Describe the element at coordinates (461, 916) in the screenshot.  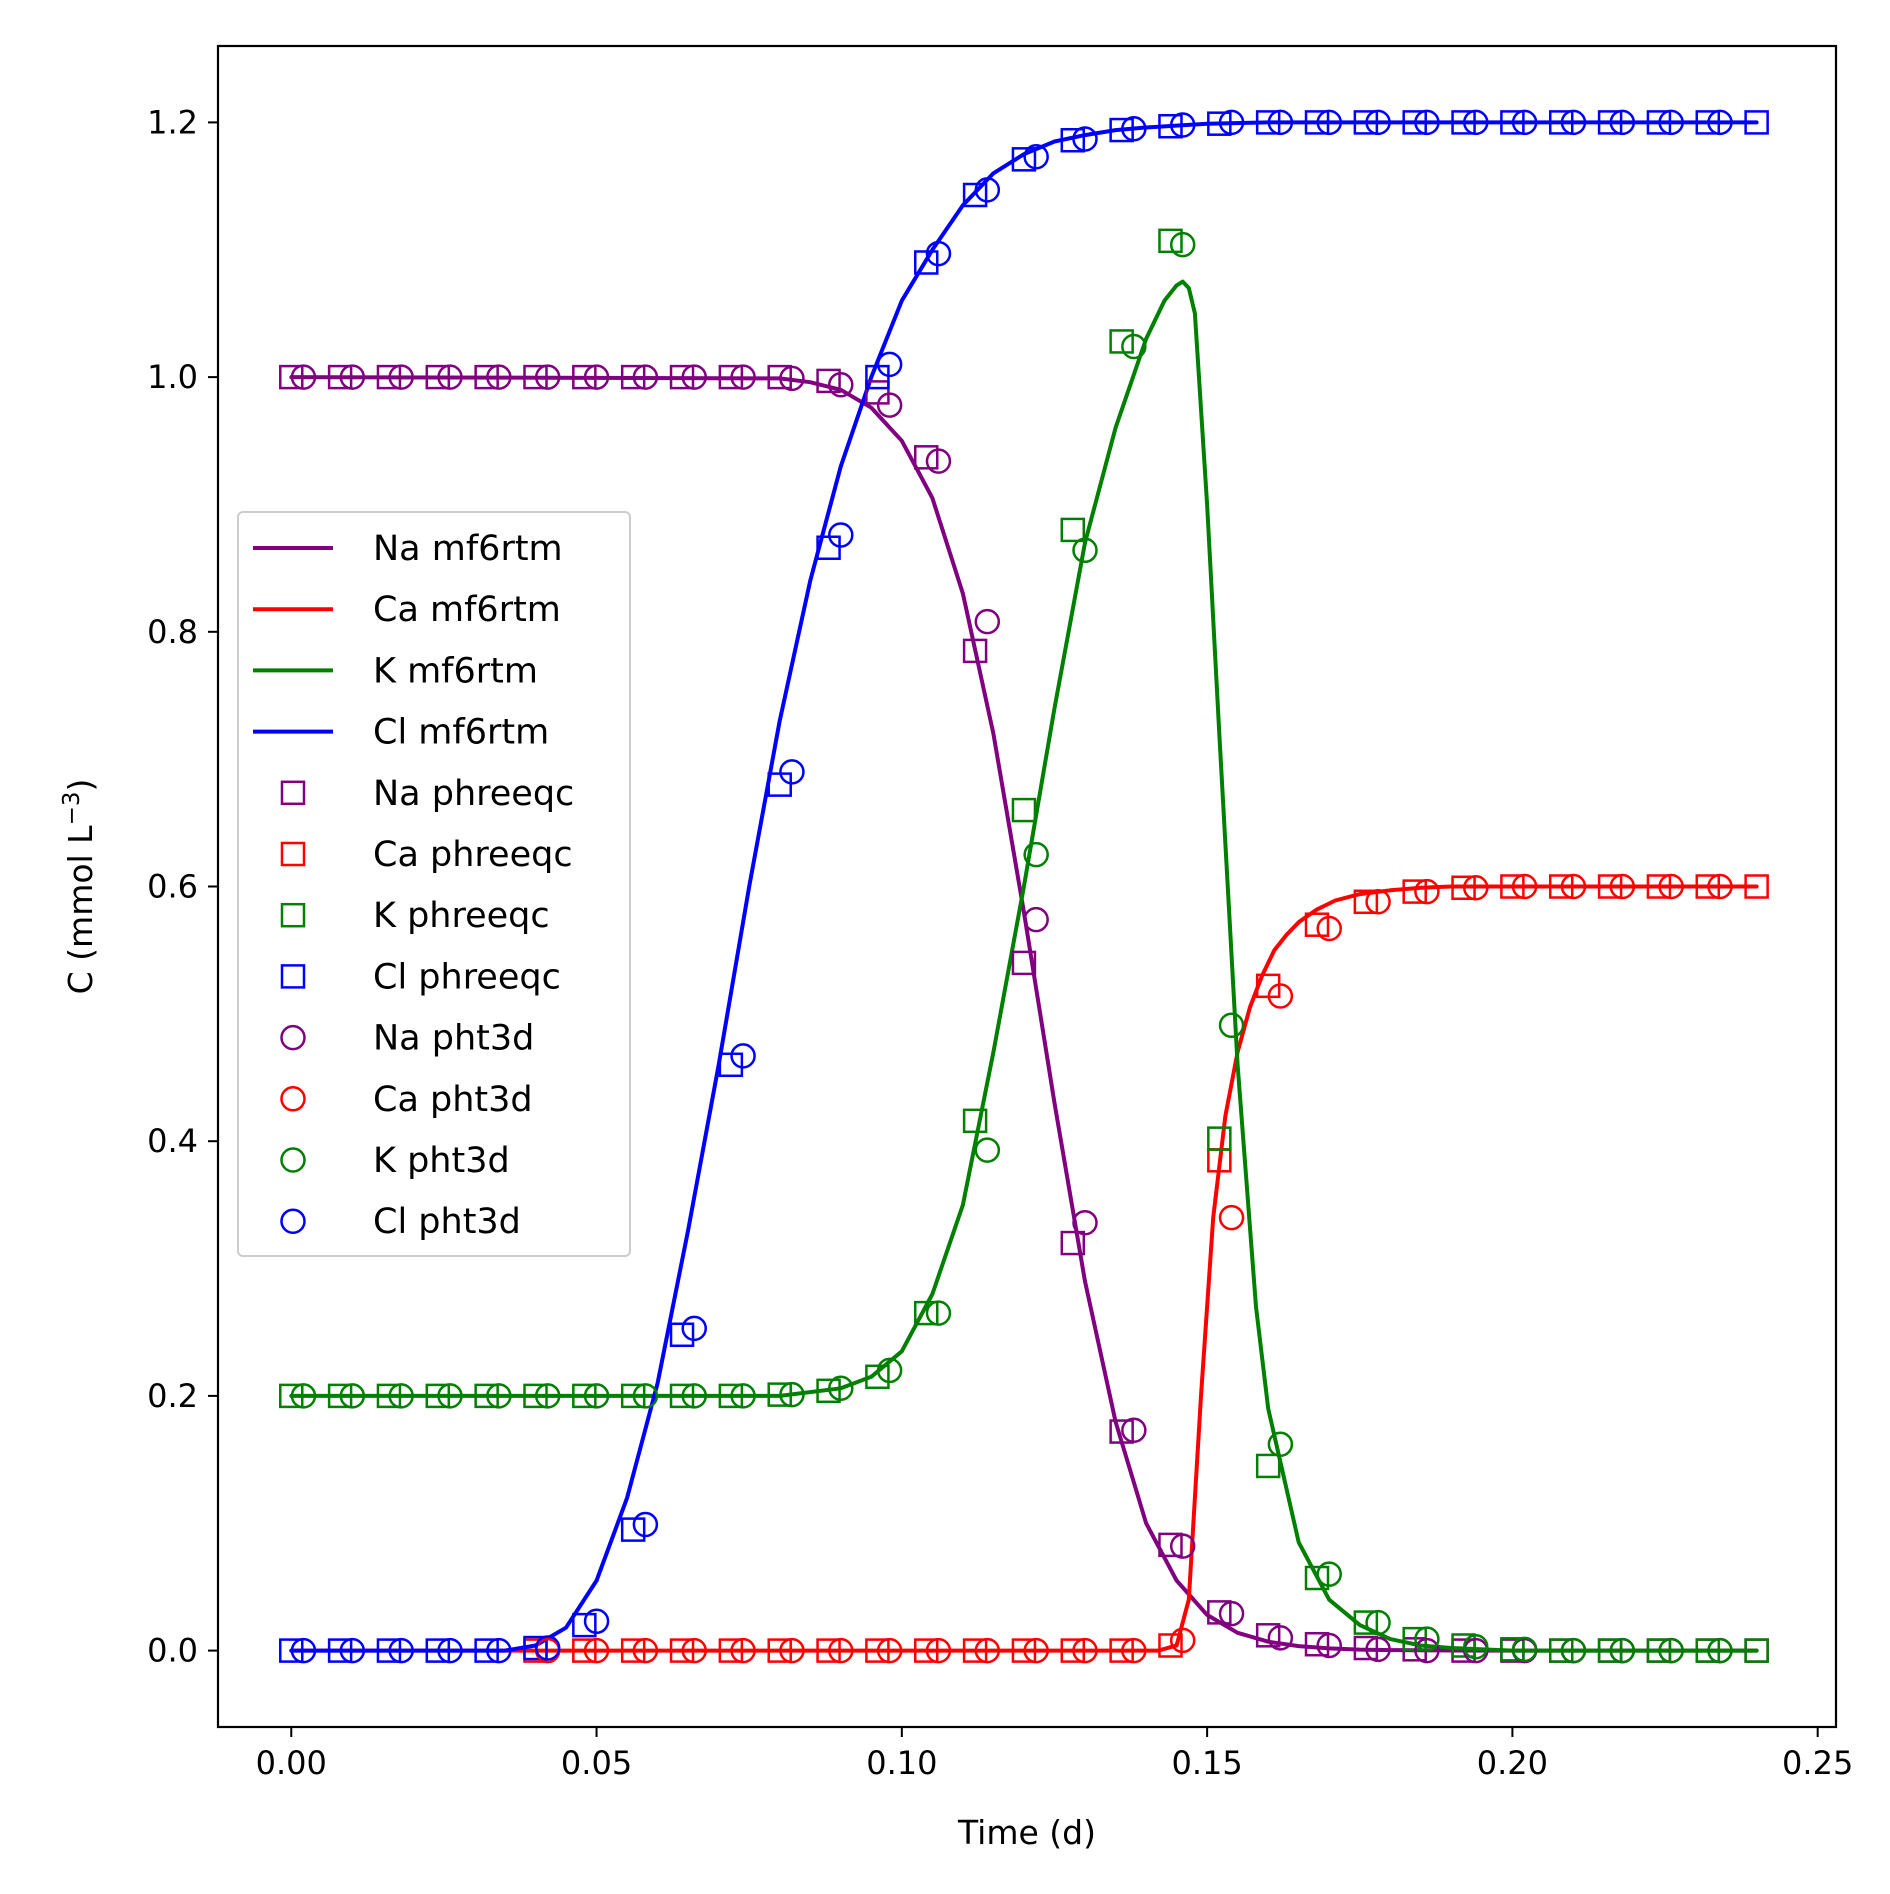
I see `legend-label: K phreeqc` at that location.